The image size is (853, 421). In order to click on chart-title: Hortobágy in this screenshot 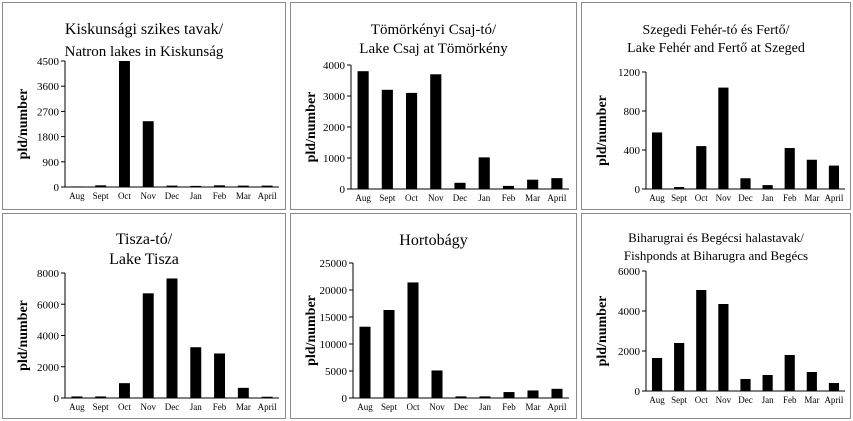, I will do `click(433, 240)`.